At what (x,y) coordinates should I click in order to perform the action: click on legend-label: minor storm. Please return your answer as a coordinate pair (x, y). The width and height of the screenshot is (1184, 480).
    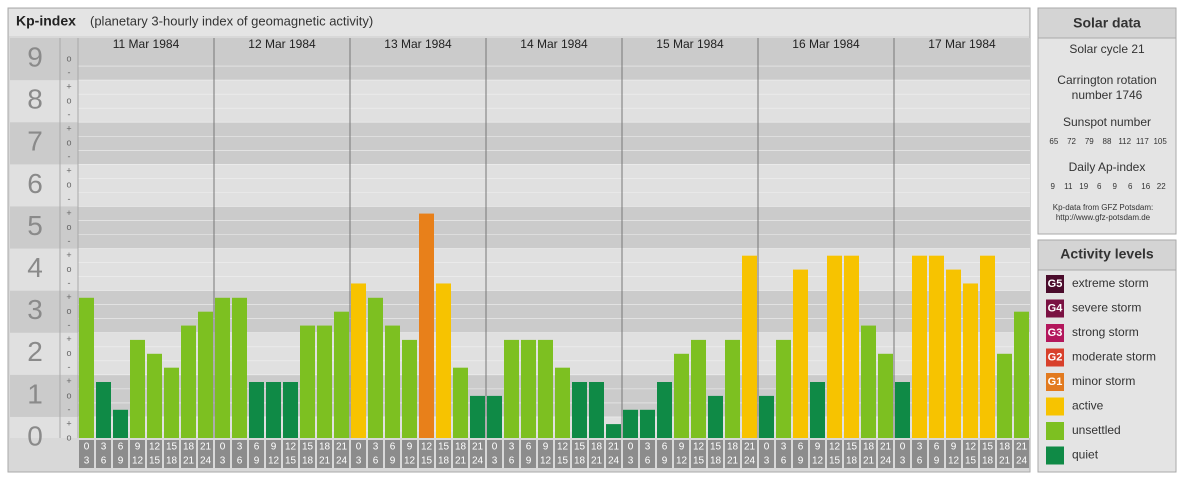
    Looking at the image, I should click on (1103, 381).